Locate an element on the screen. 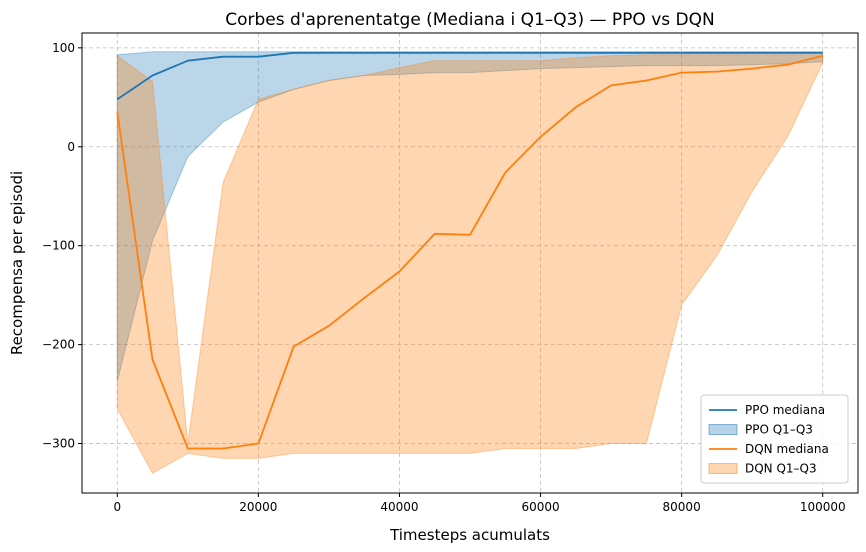 Image resolution: width=866 pixels, height=552 pixels. legend-label: DQN mediana is located at coordinates (787, 449).